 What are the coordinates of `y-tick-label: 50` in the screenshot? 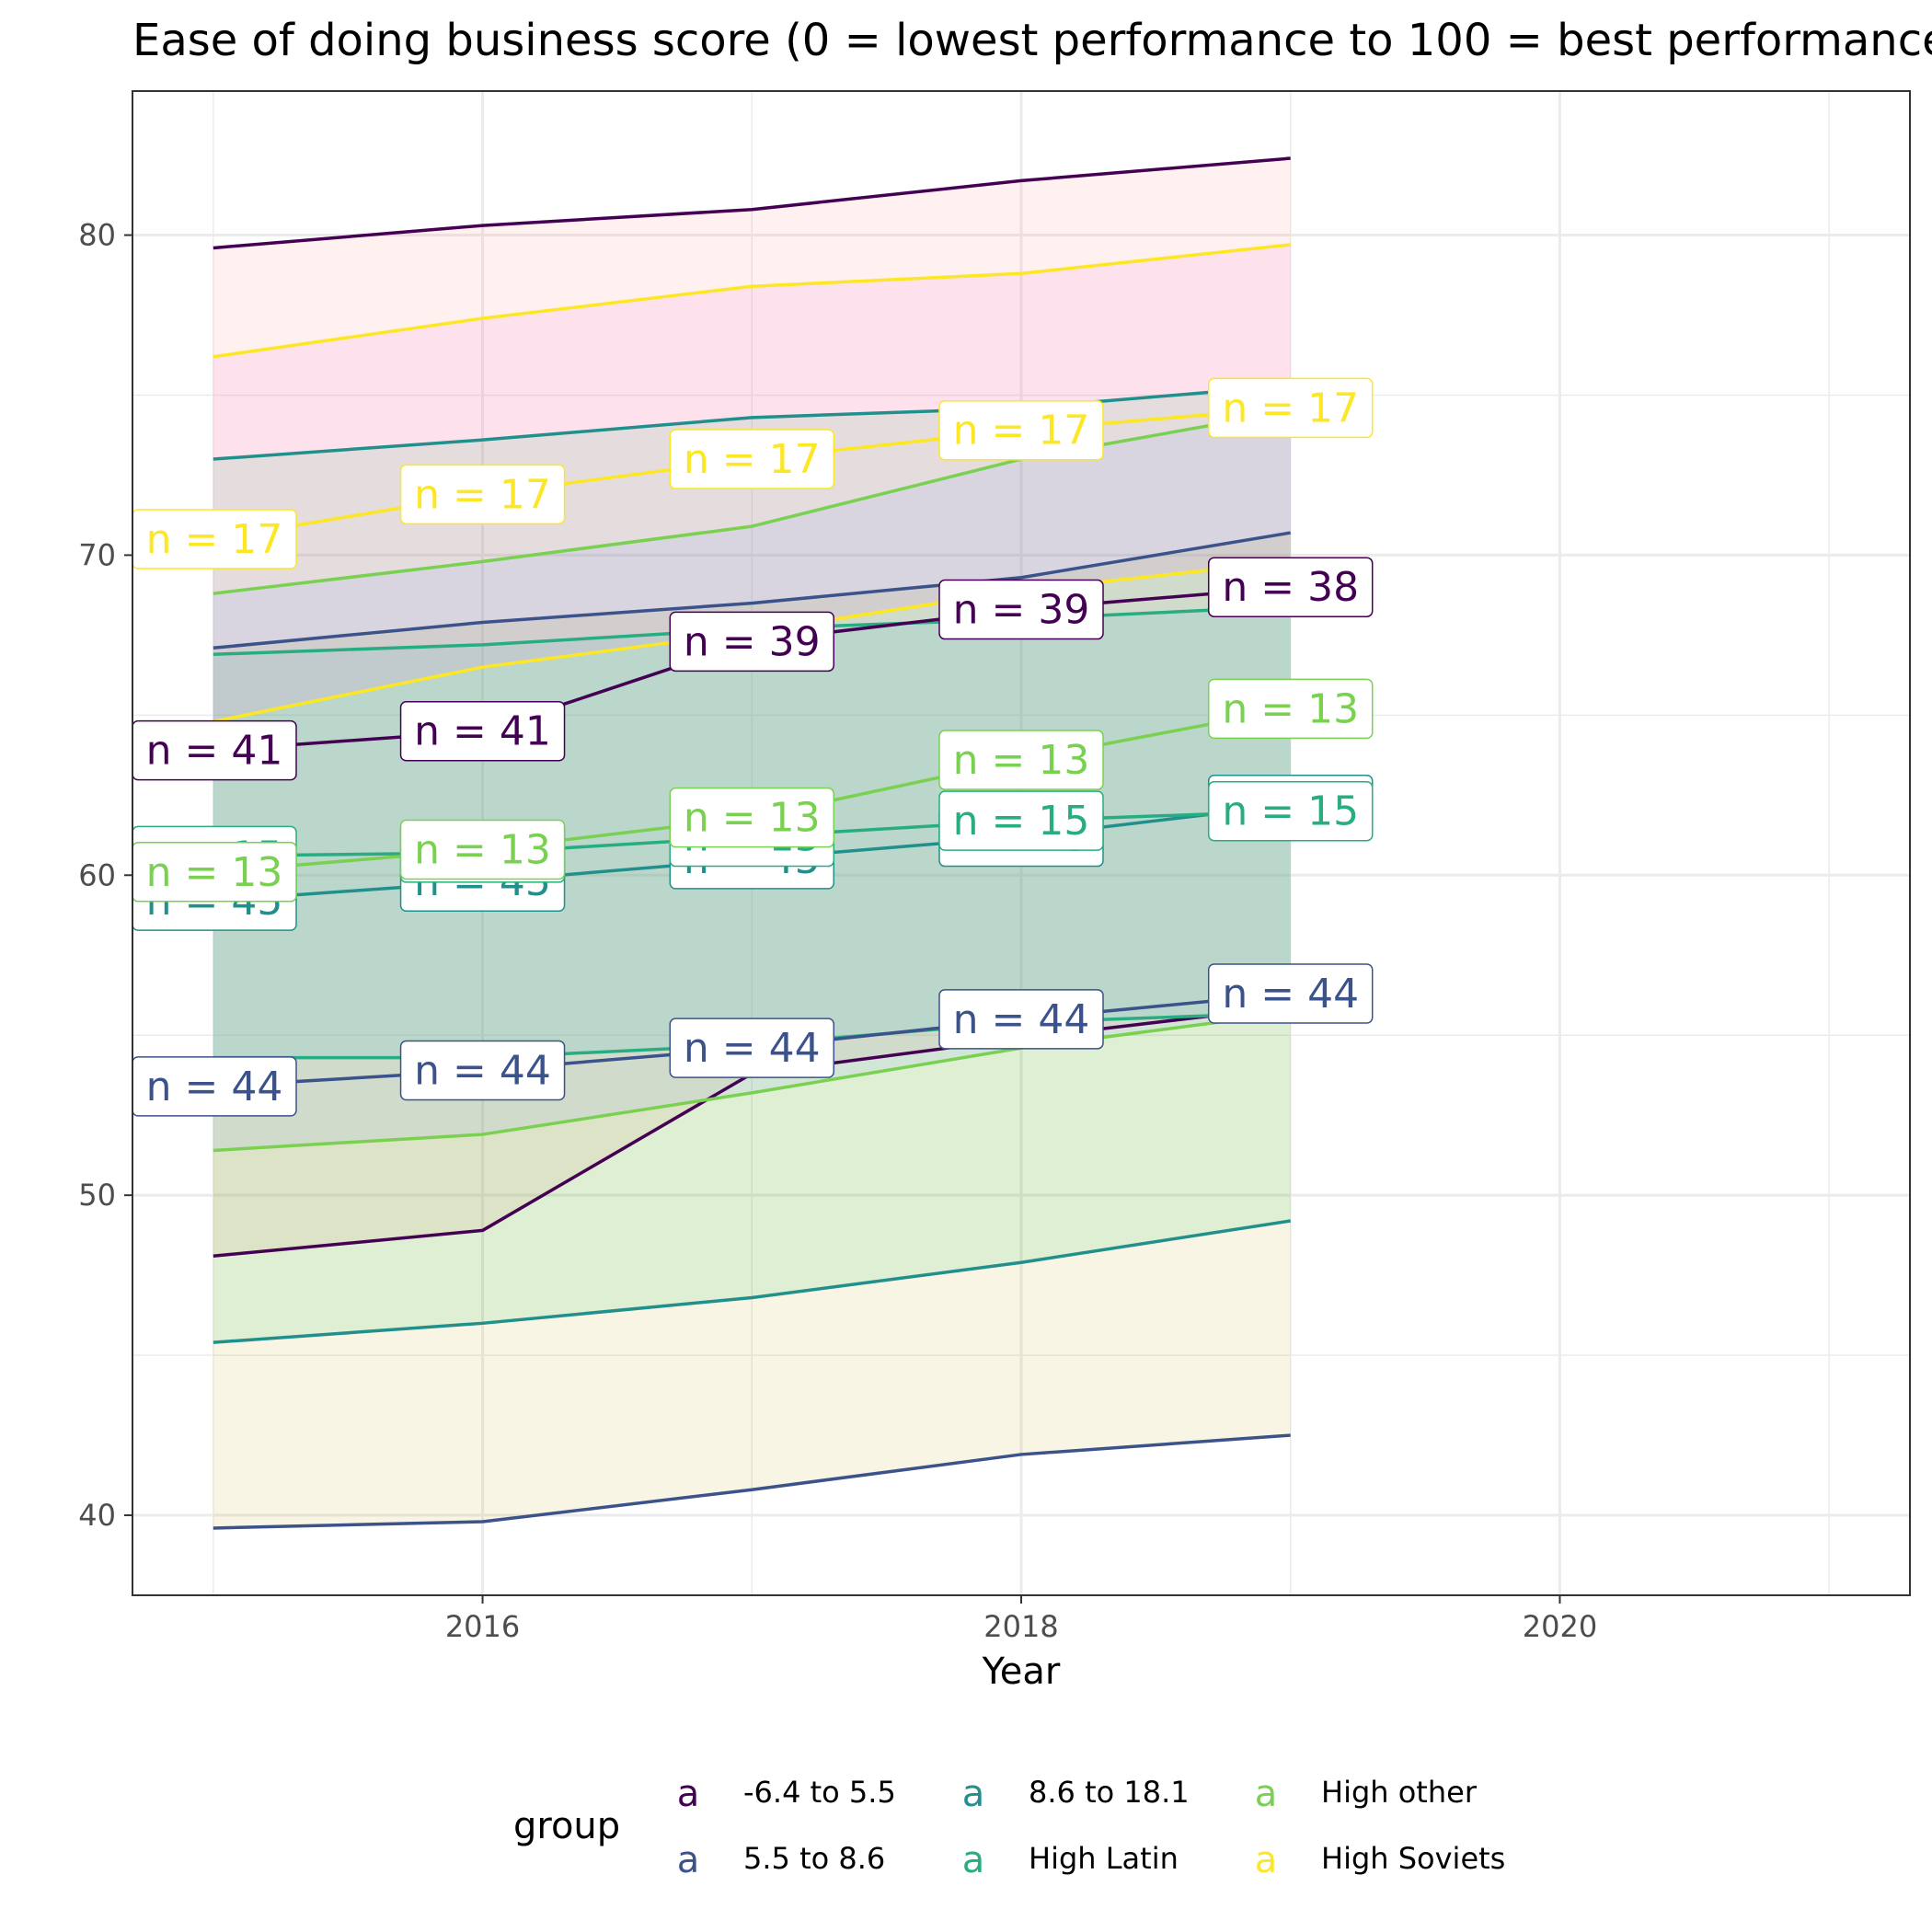 It's located at (97, 1195).